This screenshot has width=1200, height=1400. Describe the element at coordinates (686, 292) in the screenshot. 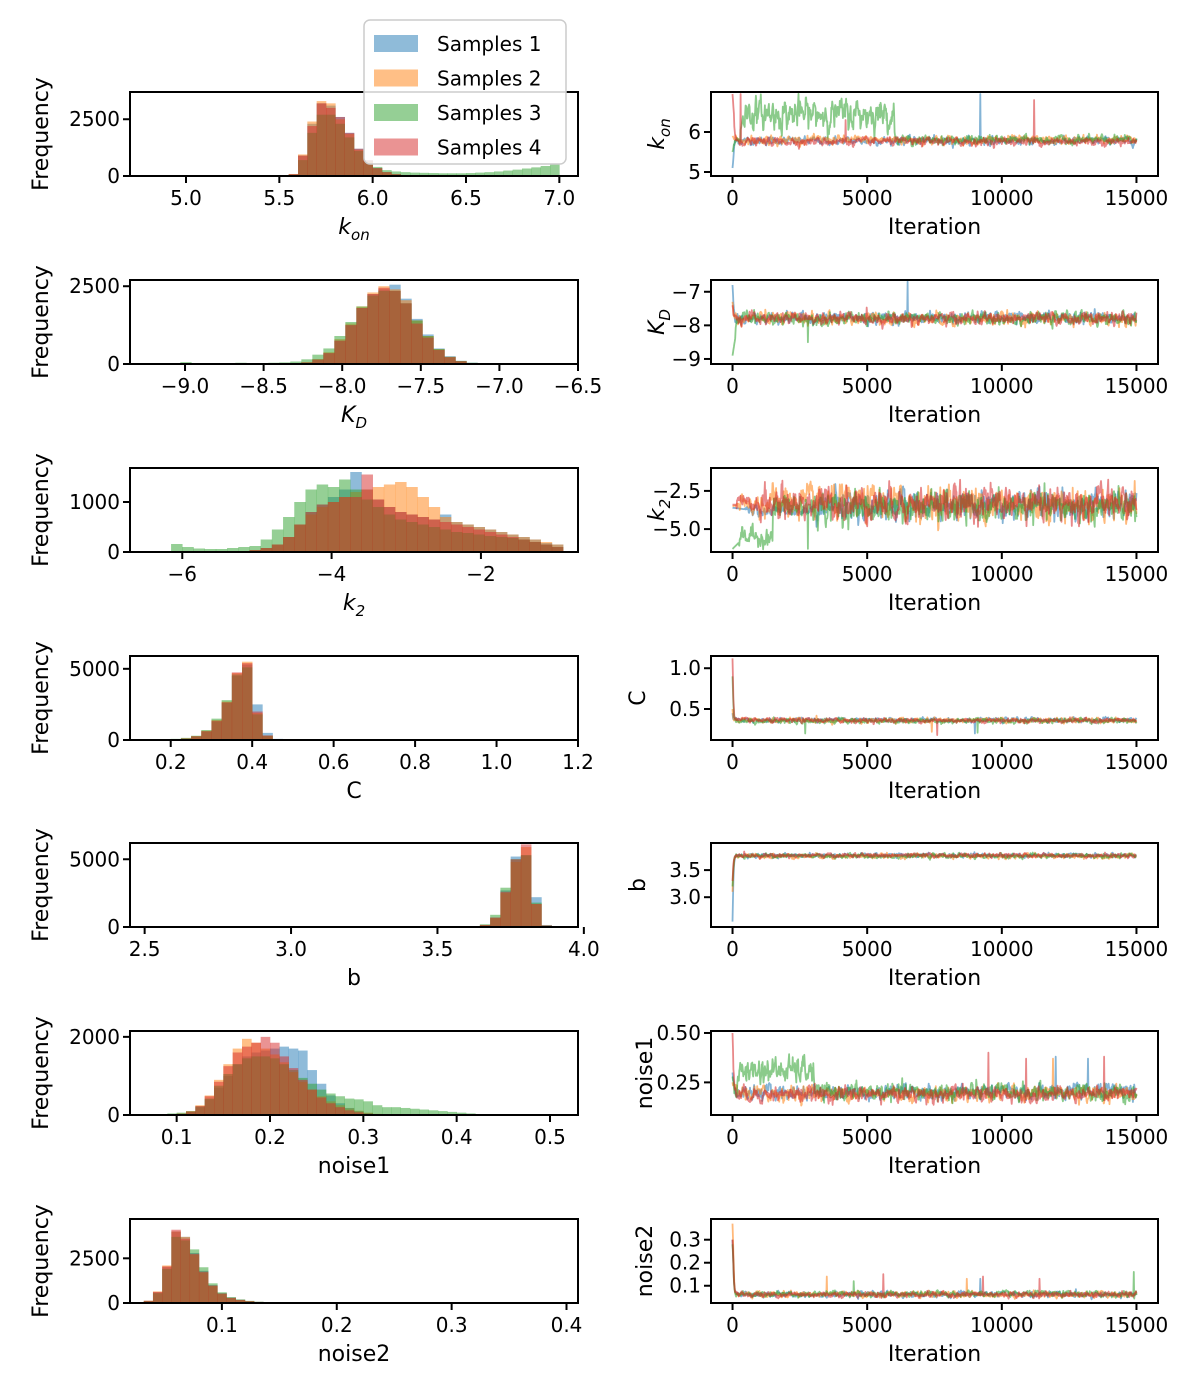

I see `y-tick-label: −7` at that location.